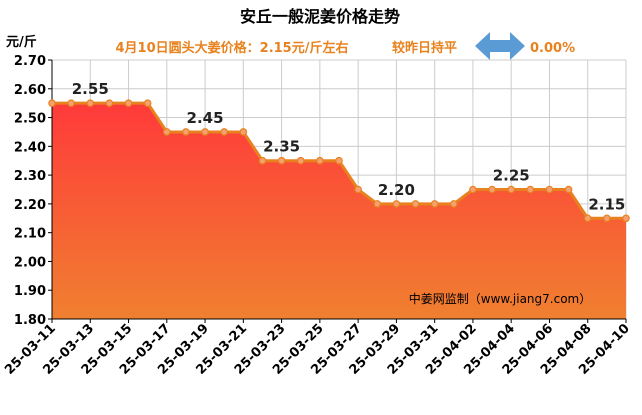  Describe the element at coordinates (396, 190) in the screenshot. I see `data-label: 2.20` at that location.